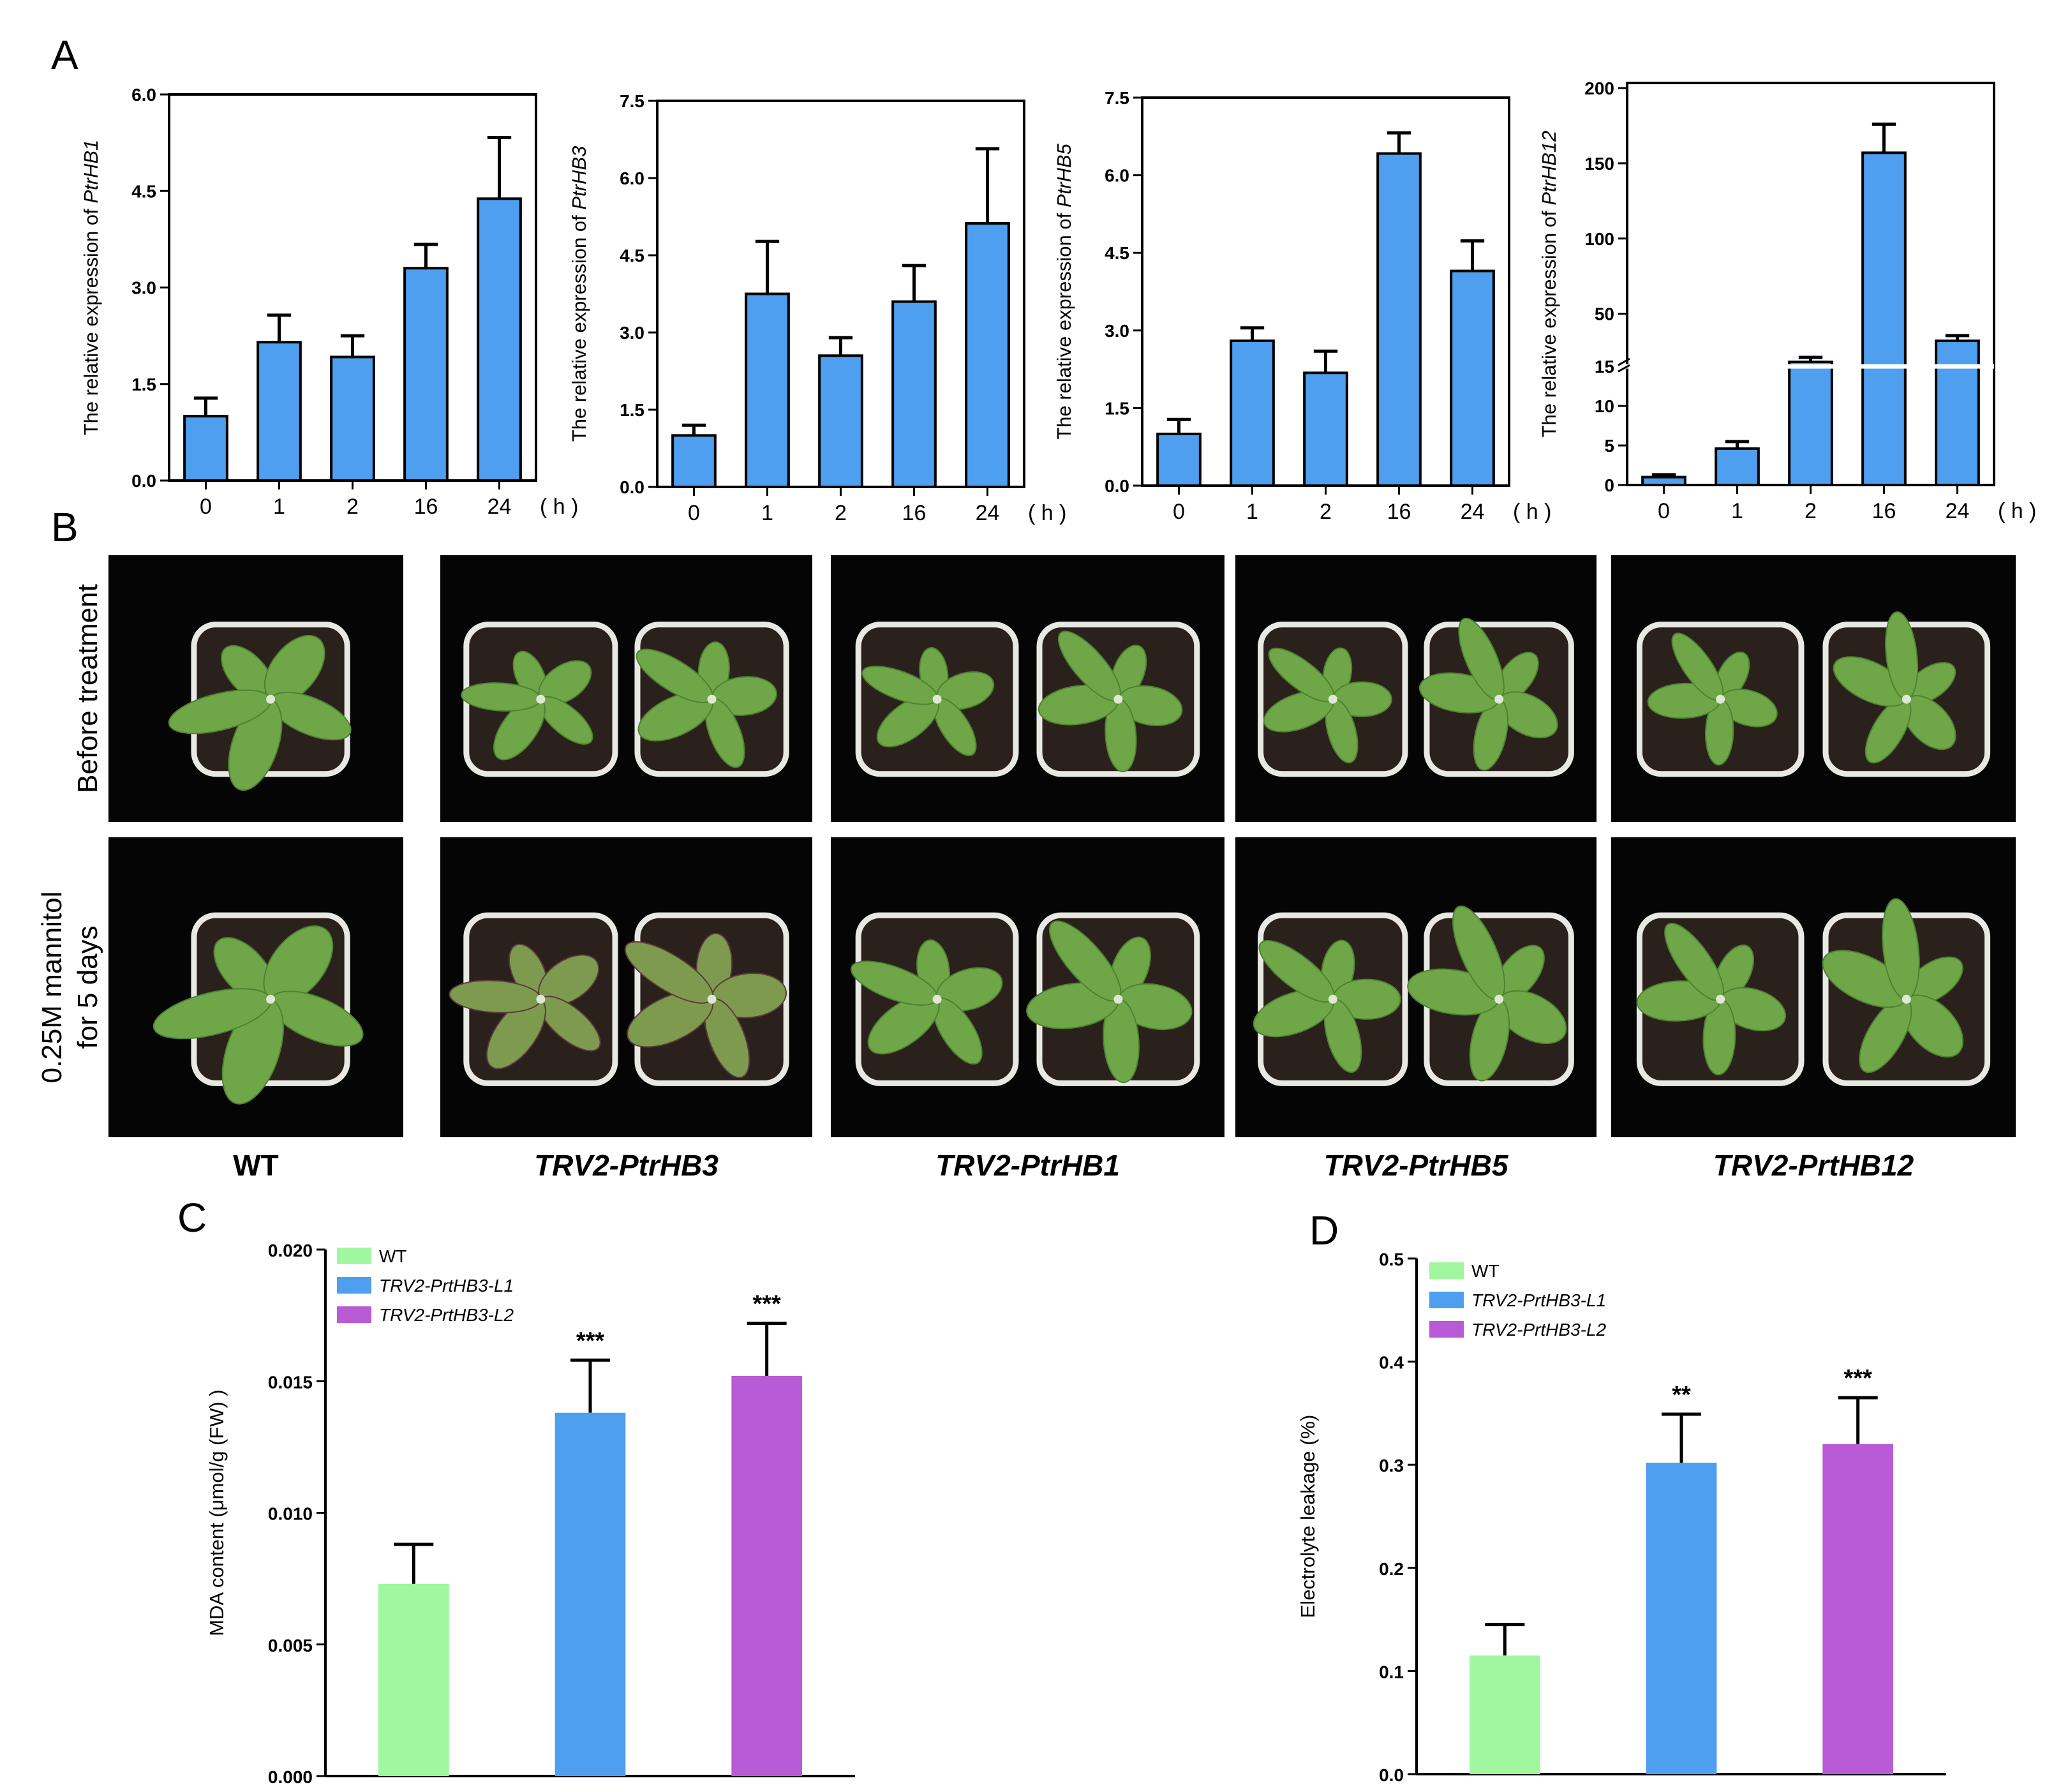  What do you see at coordinates (1609, 485) in the screenshot?
I see `y-tick-label: 0` at bounding box center [1609, 485].